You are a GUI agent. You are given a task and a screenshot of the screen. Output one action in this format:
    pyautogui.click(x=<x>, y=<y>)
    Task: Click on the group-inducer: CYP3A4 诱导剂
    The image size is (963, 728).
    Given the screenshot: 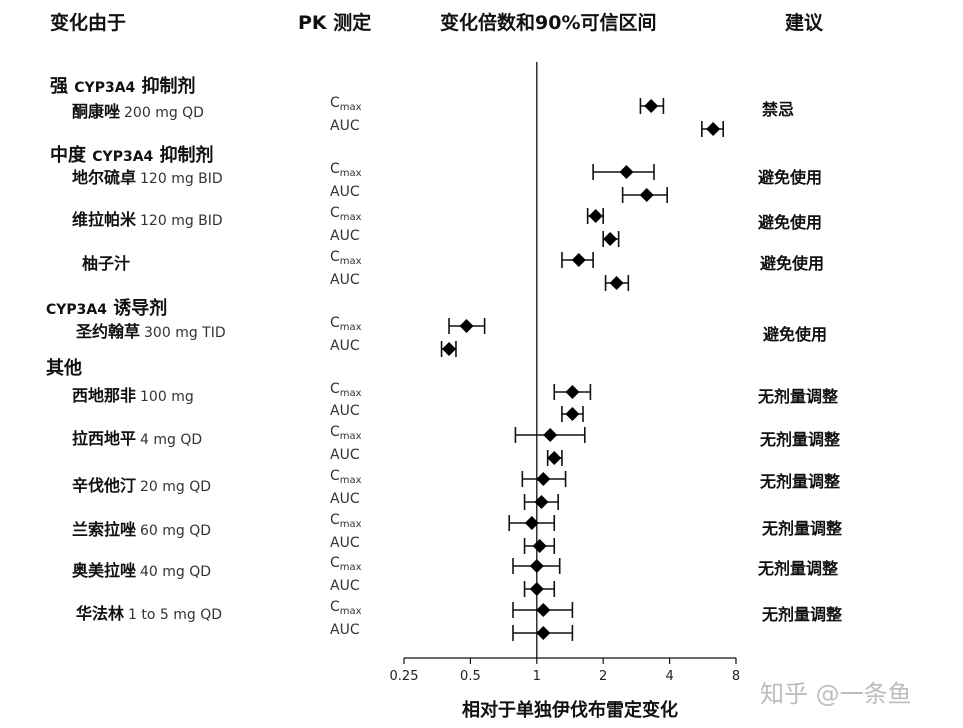 What is the action you would take?
    pyautogui.click(x=106, y=307)
    